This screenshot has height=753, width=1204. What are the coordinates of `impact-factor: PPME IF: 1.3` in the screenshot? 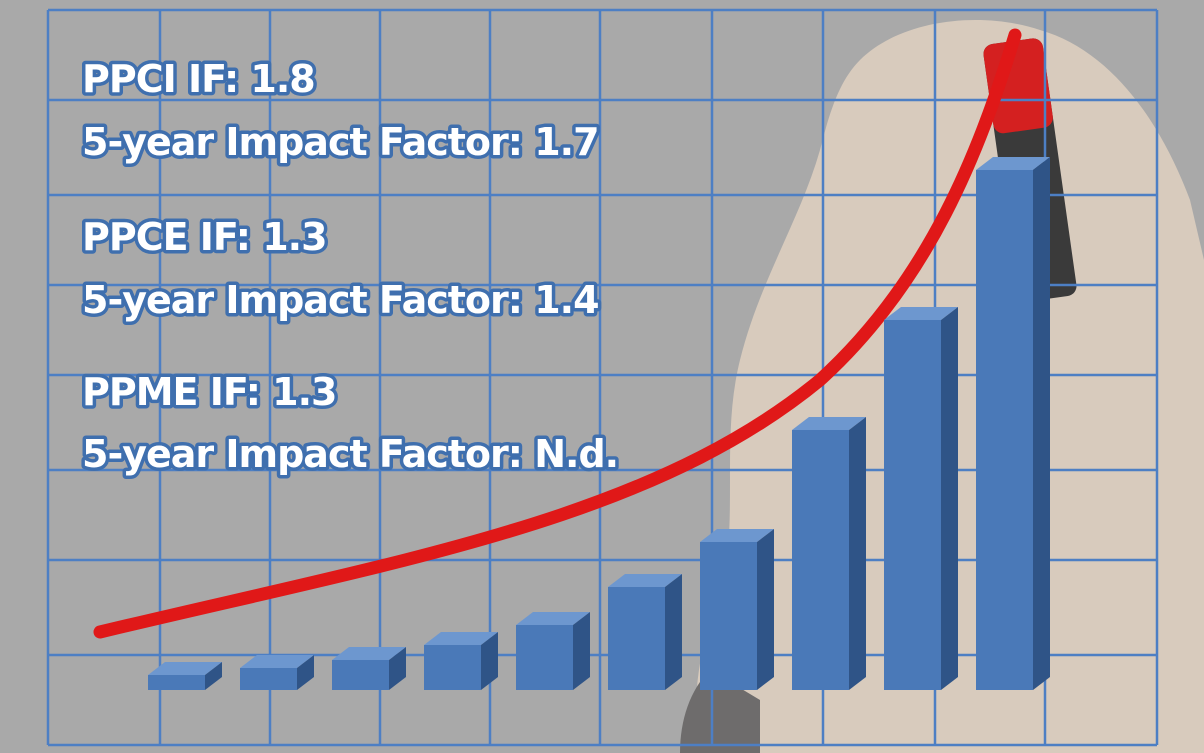 It's located at (209, 392).